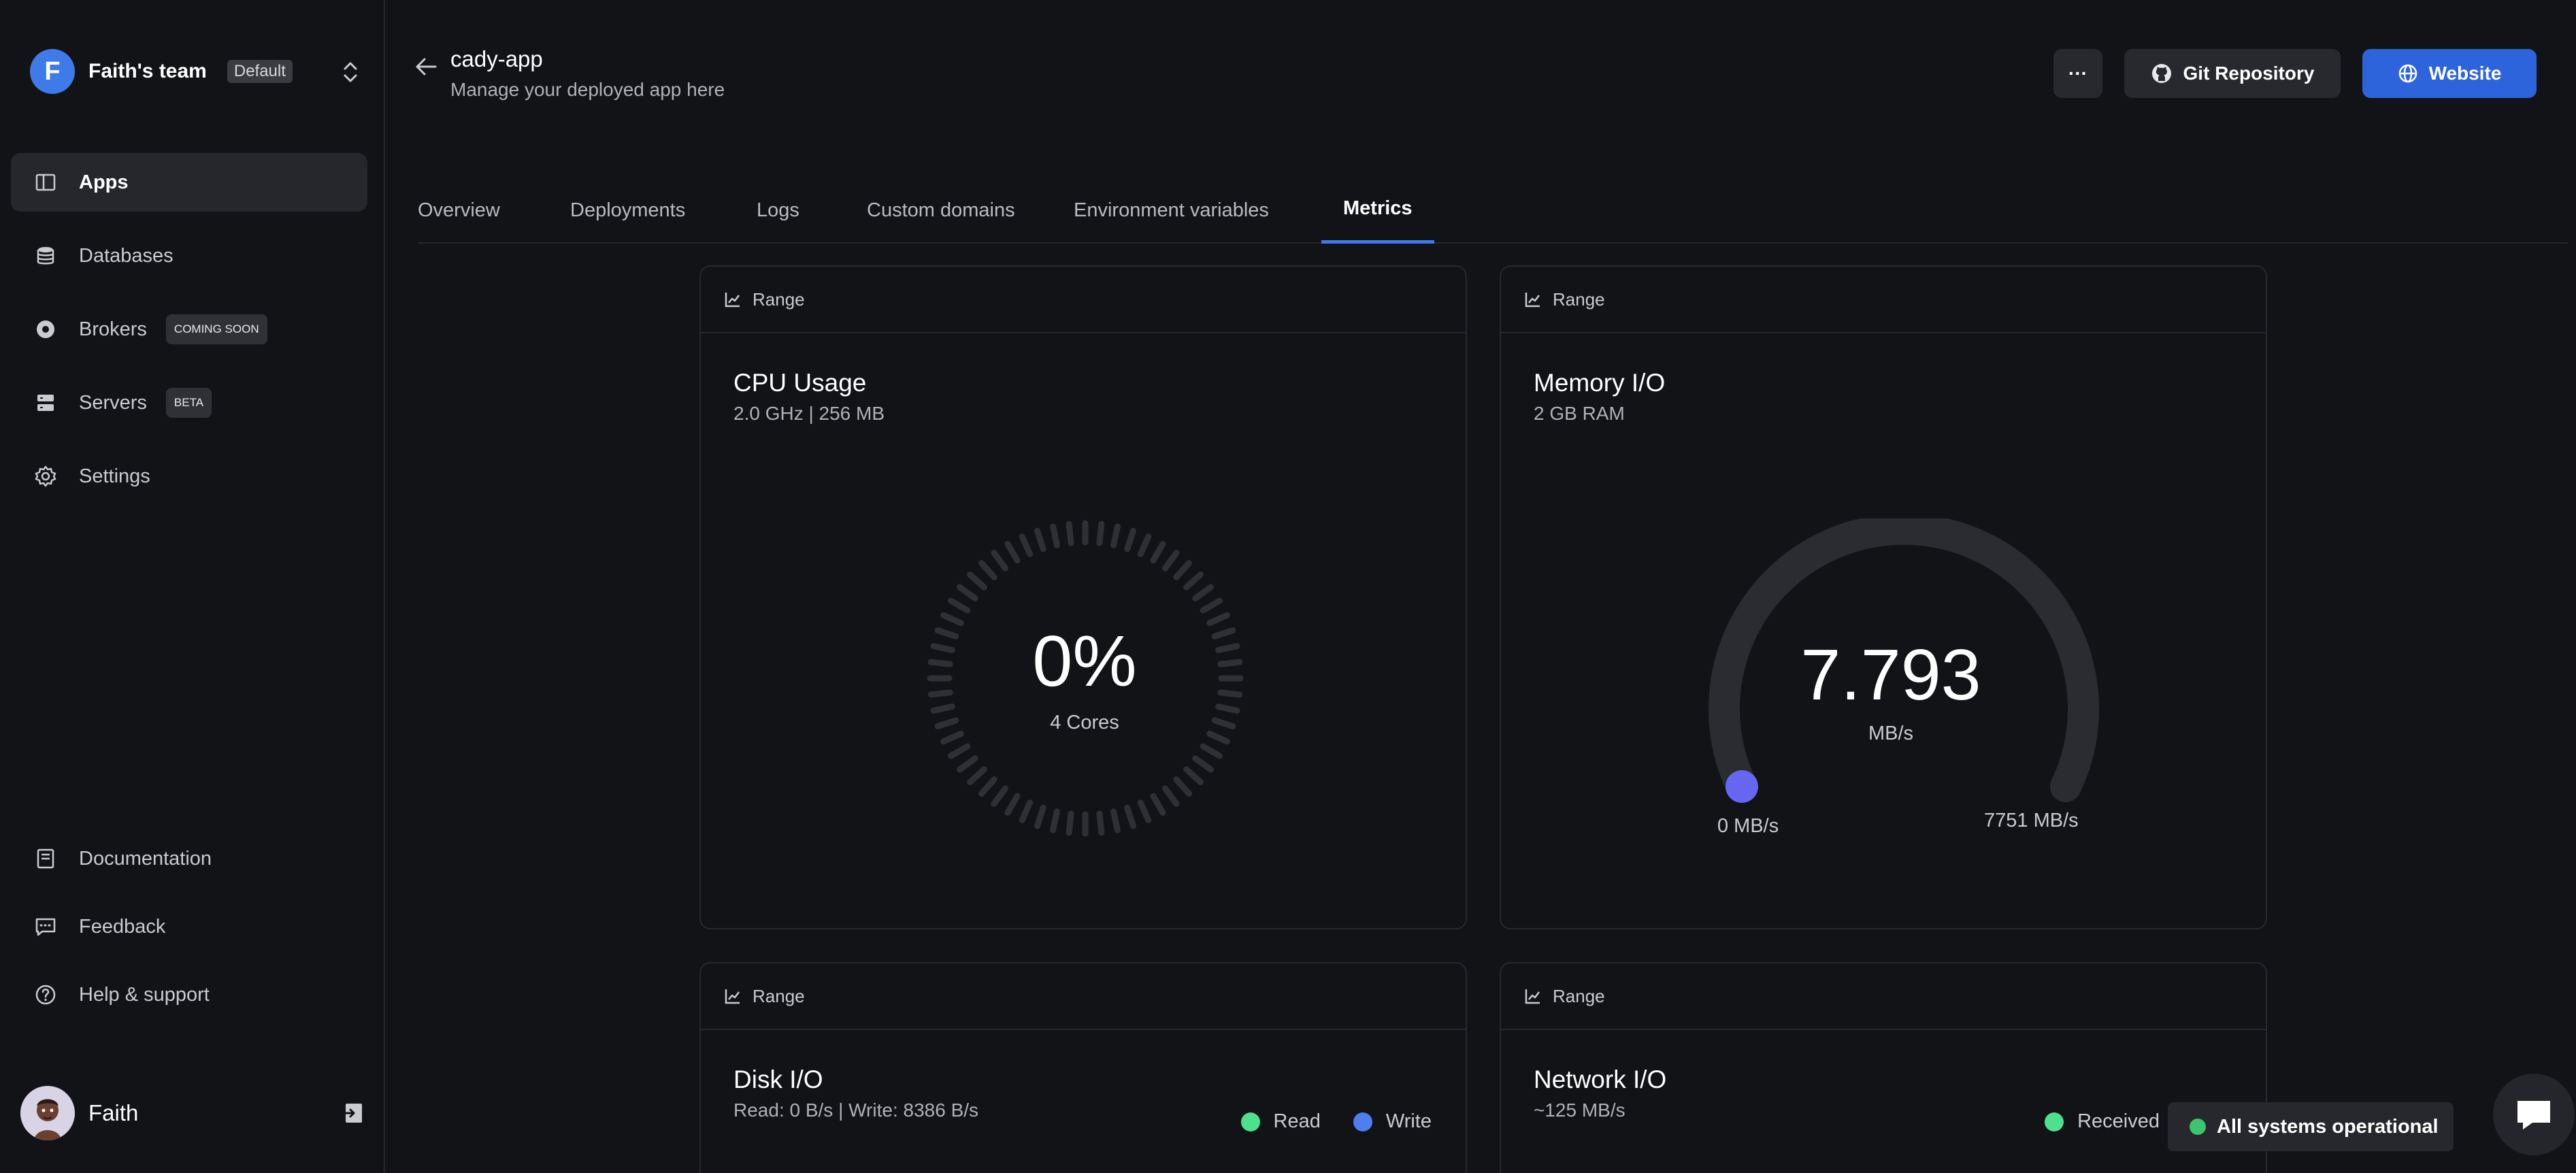  I want to click on tab-overview: Overview, so click(459, 210).